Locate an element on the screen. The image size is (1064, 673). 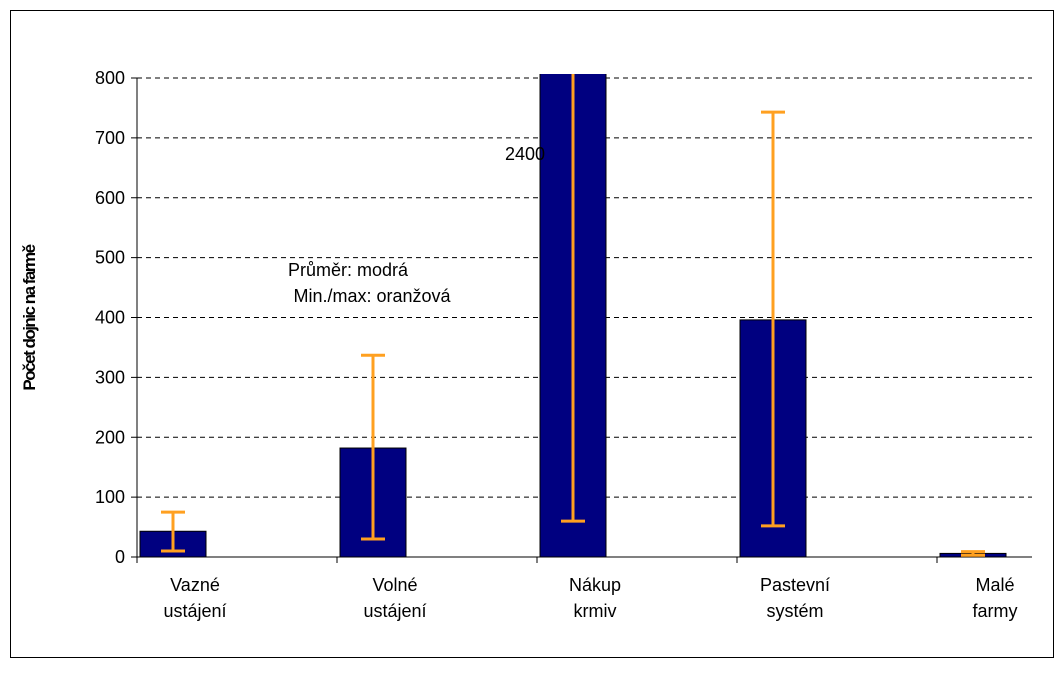
y-tick-label: 800 is located at coordinates (110, 78).